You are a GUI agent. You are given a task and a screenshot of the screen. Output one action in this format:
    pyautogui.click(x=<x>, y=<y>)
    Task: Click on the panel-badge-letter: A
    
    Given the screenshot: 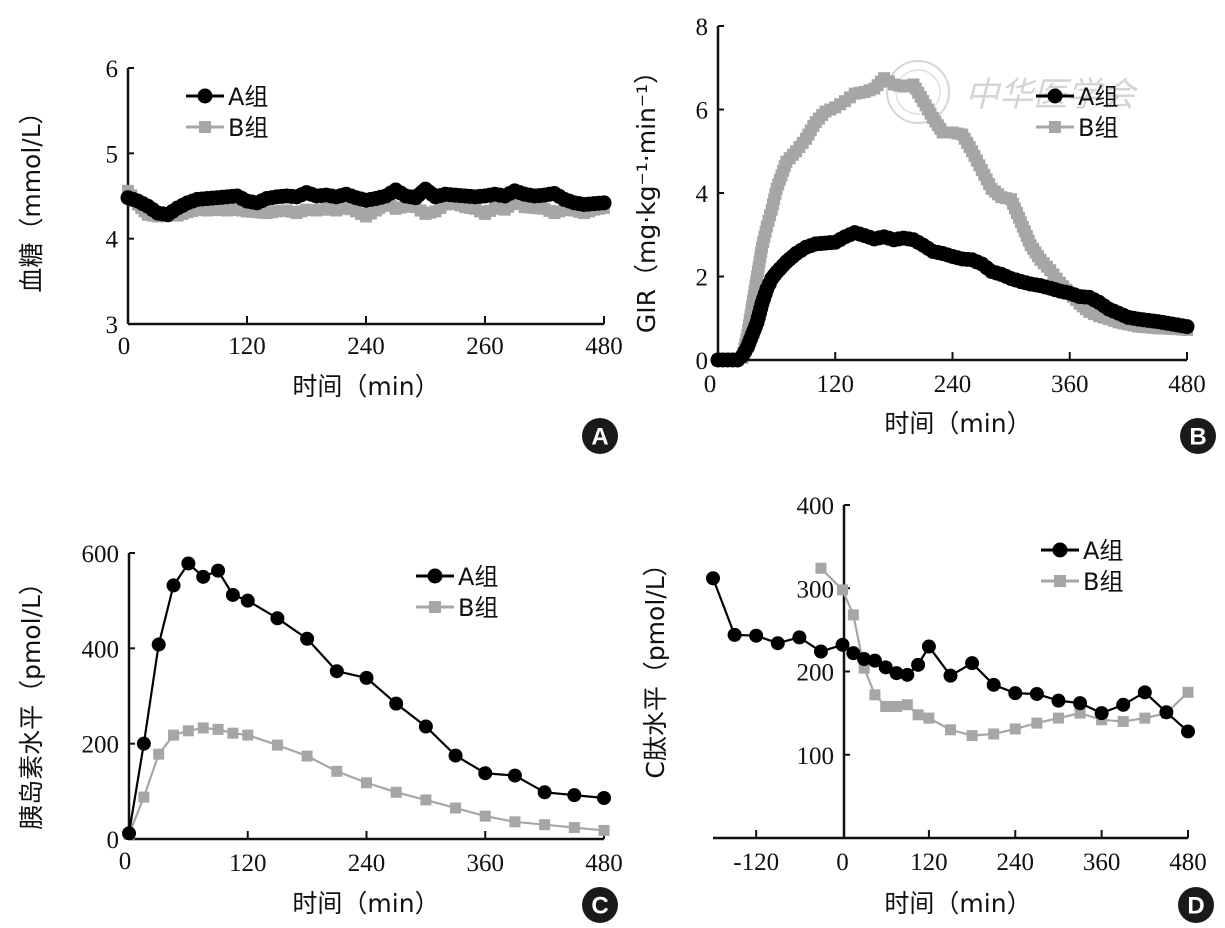 What is the action you would take?
    pyautogui.click(x=599, y=437)
    